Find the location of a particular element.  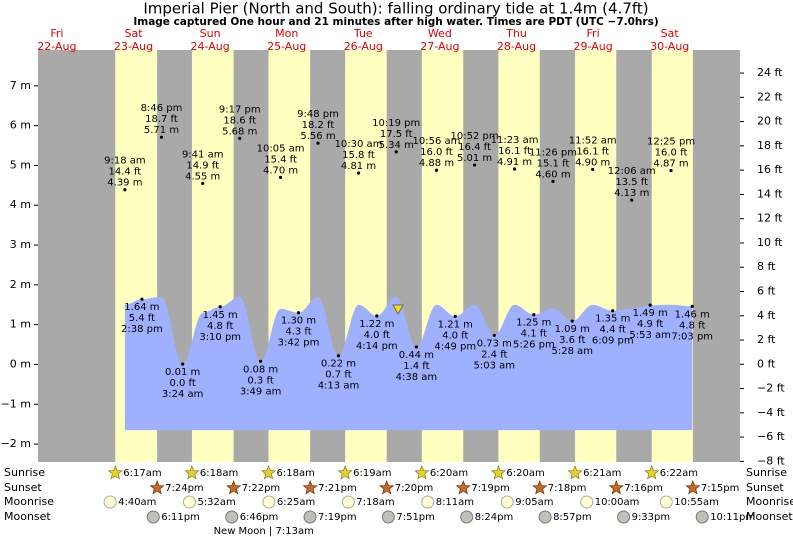

day-name: Mon is located at coordinates (286, 33).